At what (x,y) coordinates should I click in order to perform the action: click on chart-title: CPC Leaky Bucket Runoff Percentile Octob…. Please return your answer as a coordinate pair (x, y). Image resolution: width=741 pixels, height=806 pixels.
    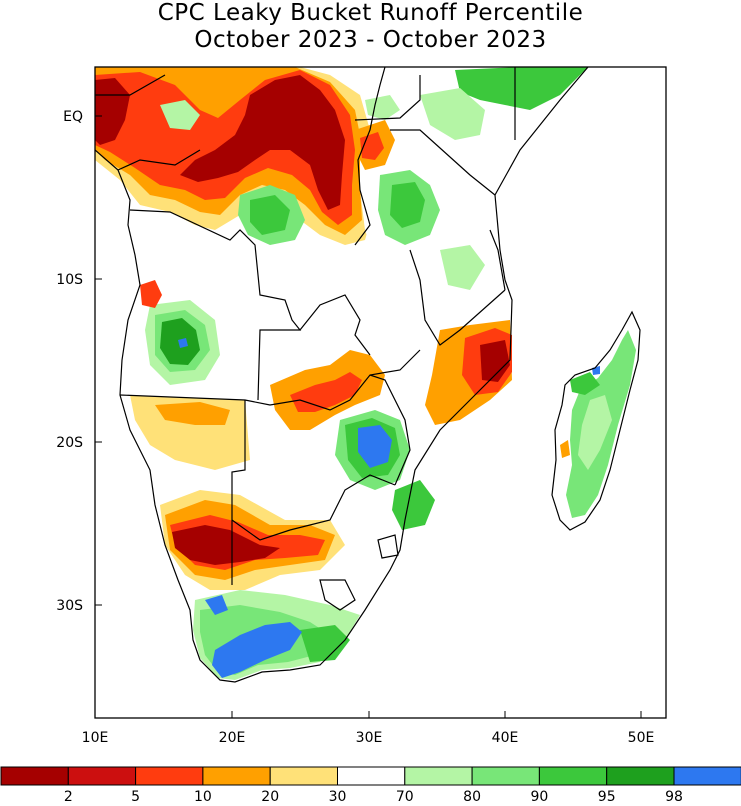
    Looking at the image, I should click on (370, 27).